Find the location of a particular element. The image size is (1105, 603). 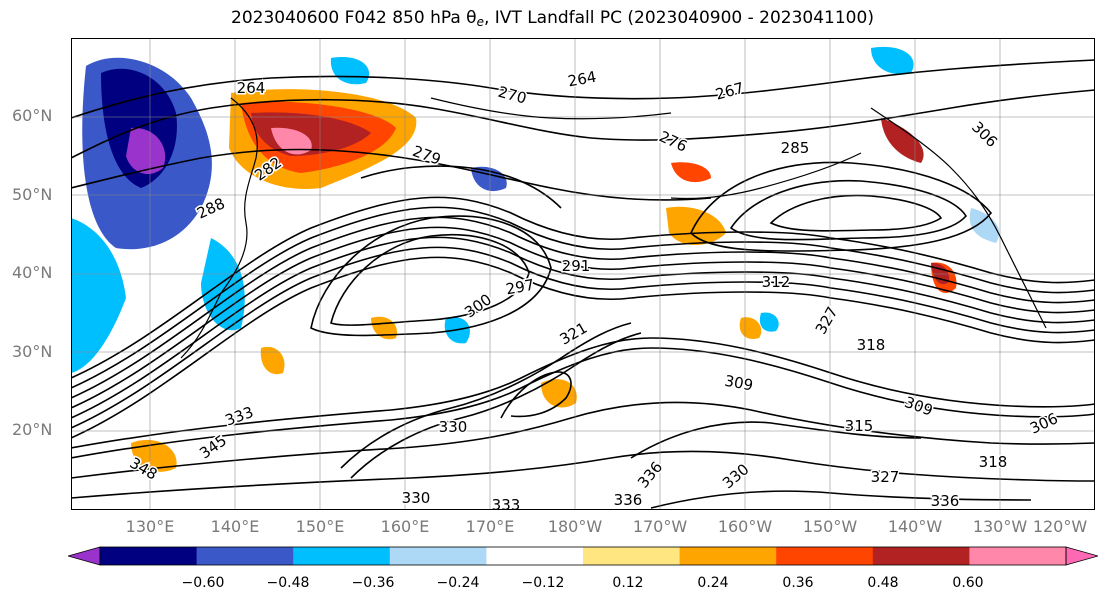

contour-label: 327 is located at coordinates (885, 477).